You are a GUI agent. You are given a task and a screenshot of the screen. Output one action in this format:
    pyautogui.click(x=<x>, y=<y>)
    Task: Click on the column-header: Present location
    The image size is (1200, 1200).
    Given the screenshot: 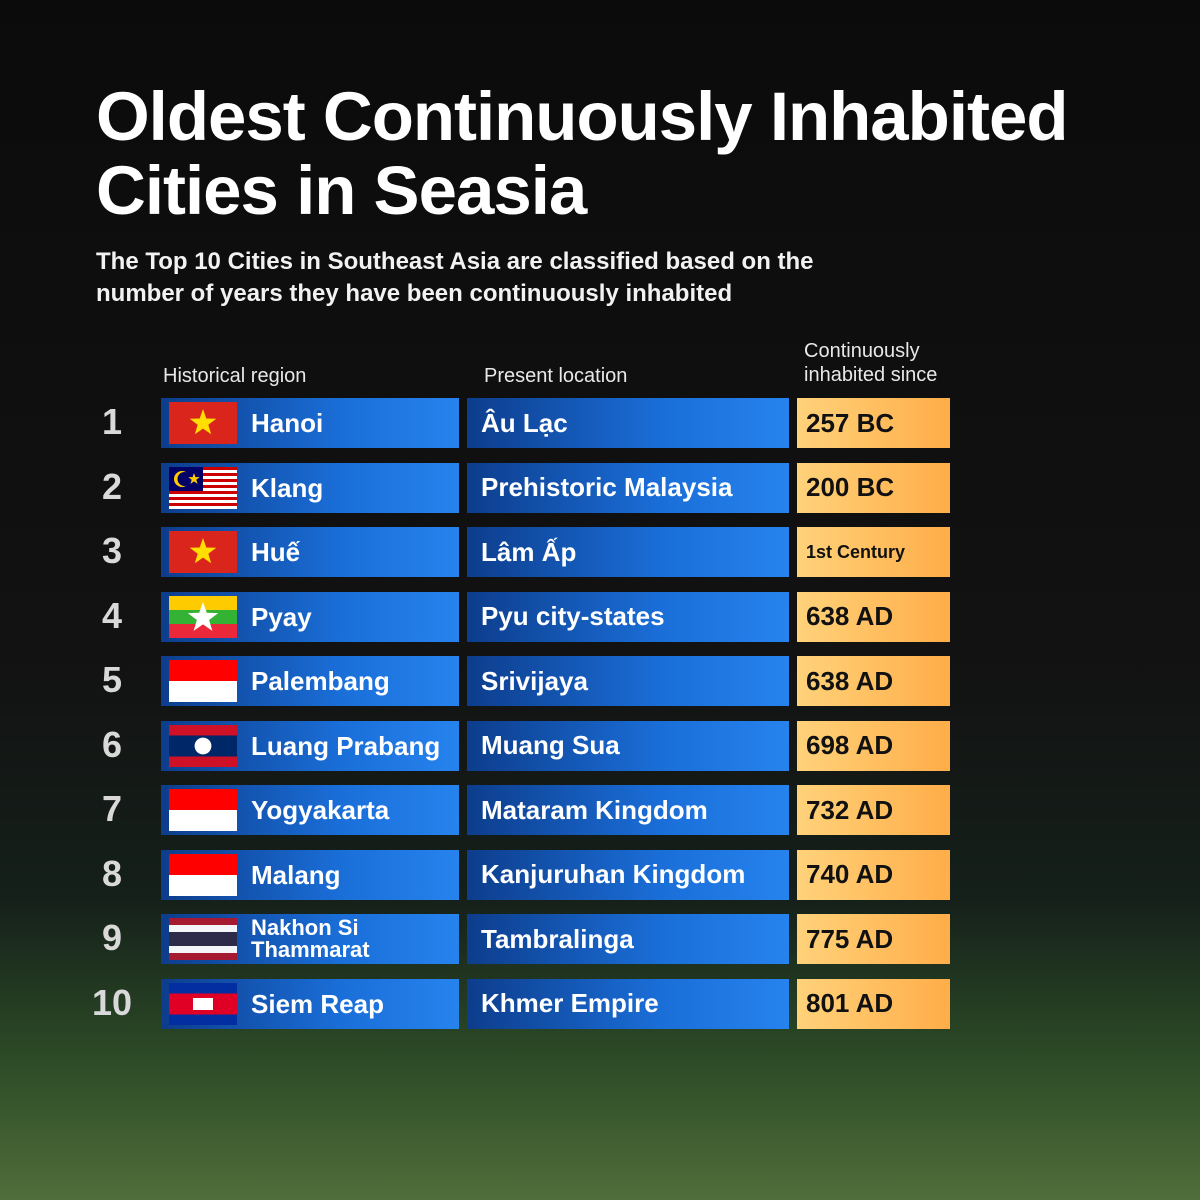 What is the action you would take?
    pyautogui.click(x=556, y=376)
    